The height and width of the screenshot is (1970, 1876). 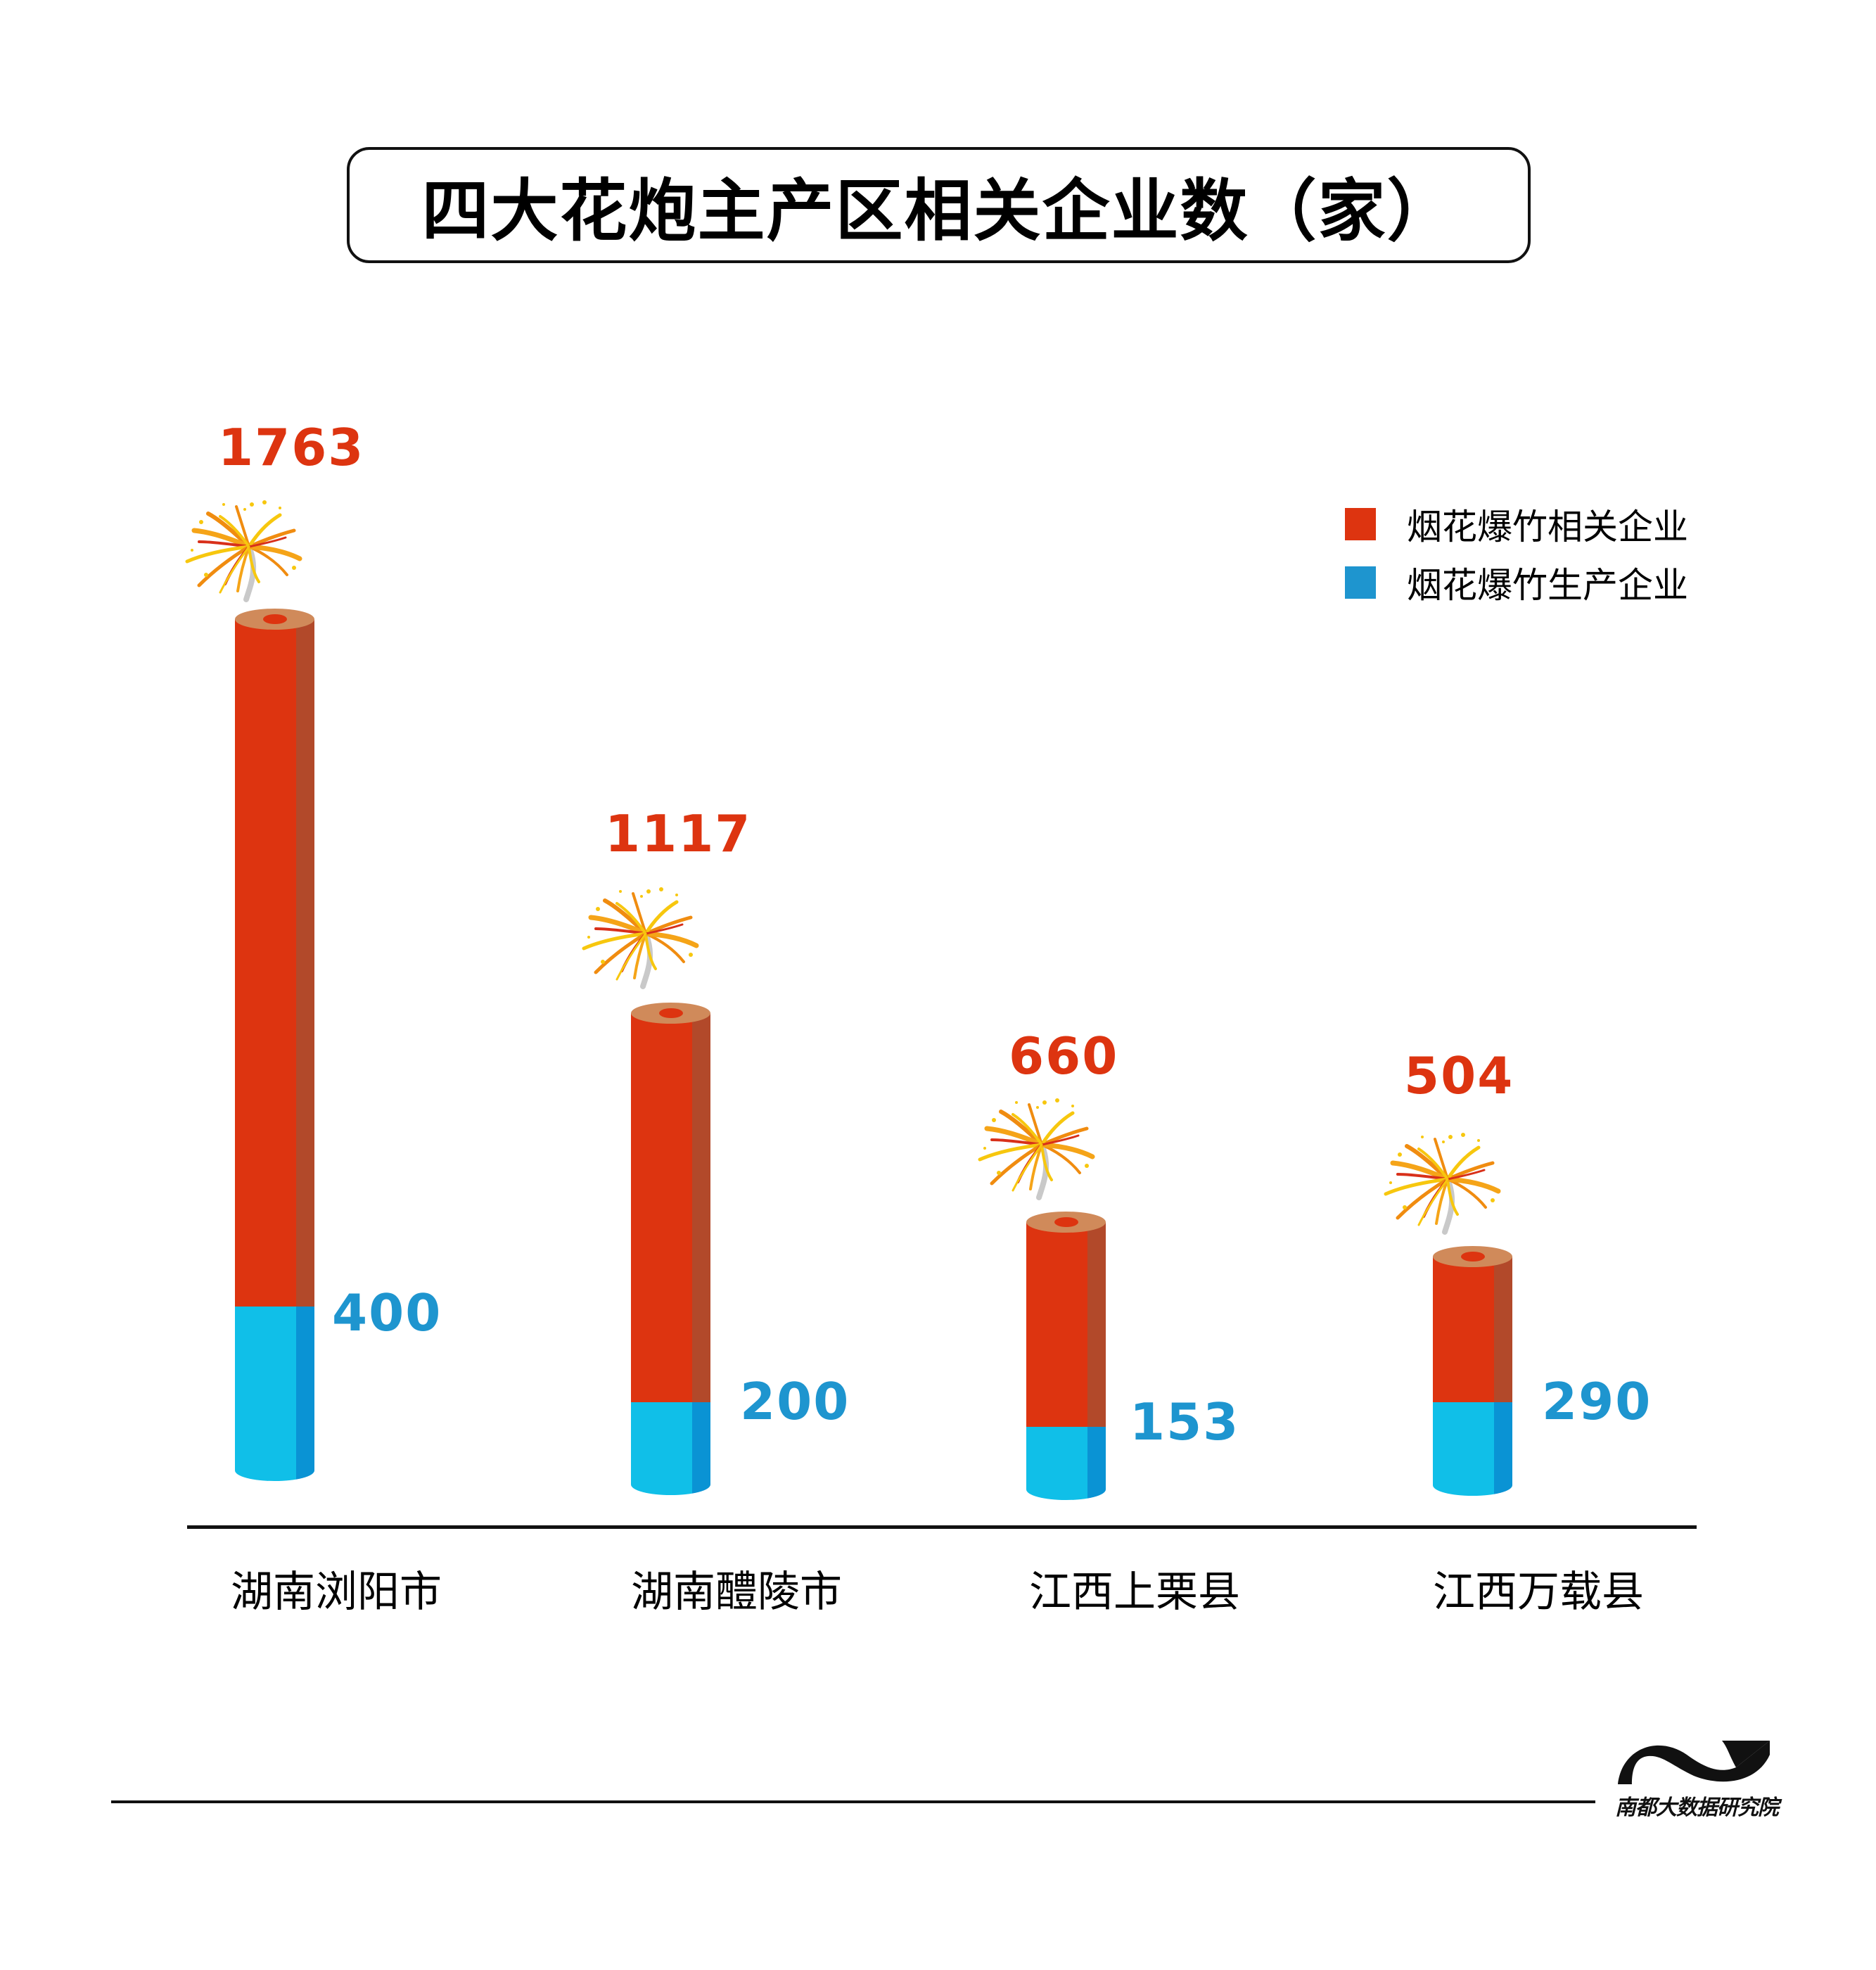 I want to click on category-label: 江西万载县, so click(x=1539, y=1592).